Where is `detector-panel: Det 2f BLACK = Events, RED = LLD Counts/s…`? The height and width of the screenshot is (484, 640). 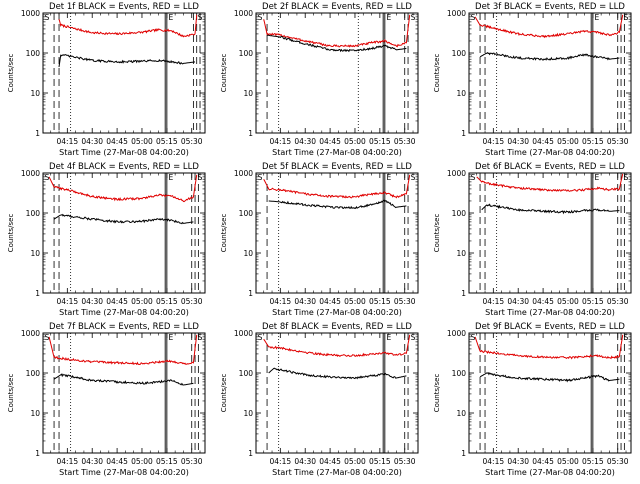 detector-panel: Det 2f BLACK = Events, RED = LLD Counts/s… is located at coordinates (319, 80).